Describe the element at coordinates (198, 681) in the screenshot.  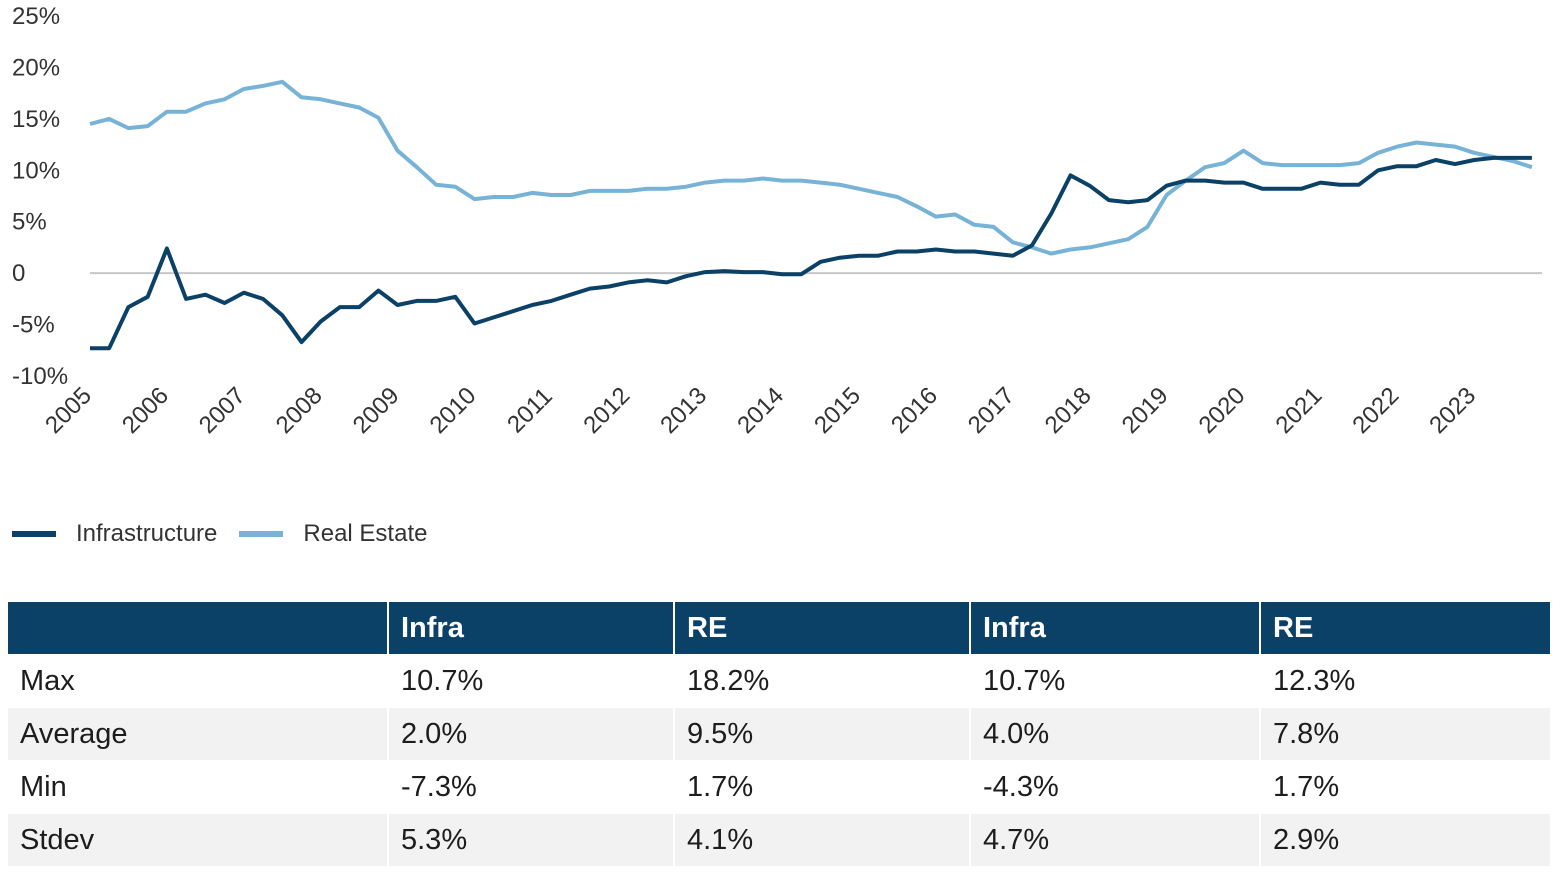
I see `row-label: Max` at that location.